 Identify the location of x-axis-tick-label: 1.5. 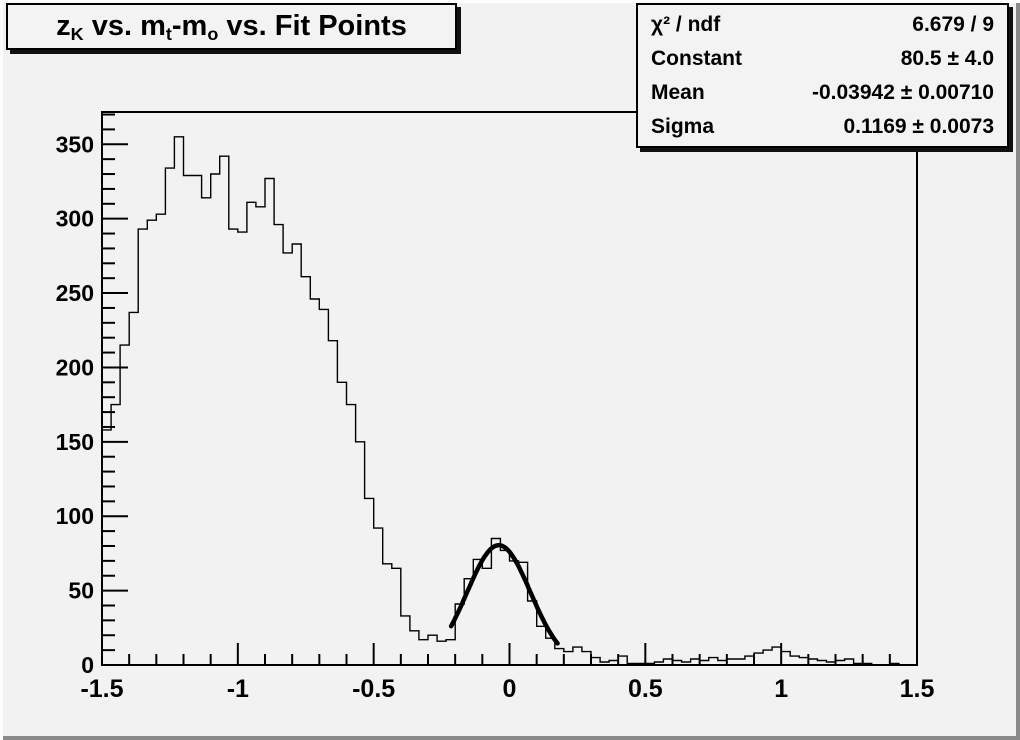
(917, 689).